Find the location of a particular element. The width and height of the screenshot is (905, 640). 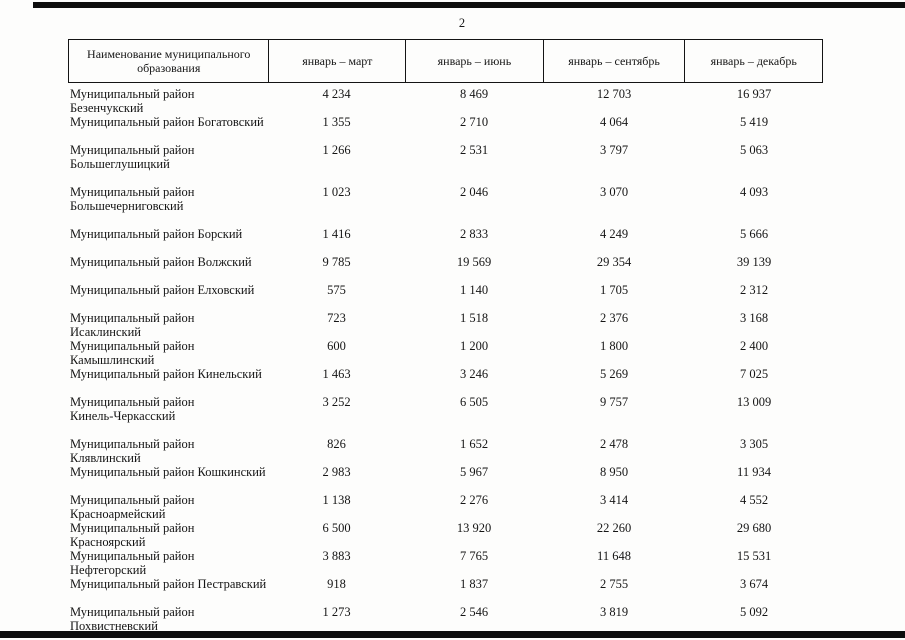

row-value-january-december: 4 093 is located at coordinates (754, 192).